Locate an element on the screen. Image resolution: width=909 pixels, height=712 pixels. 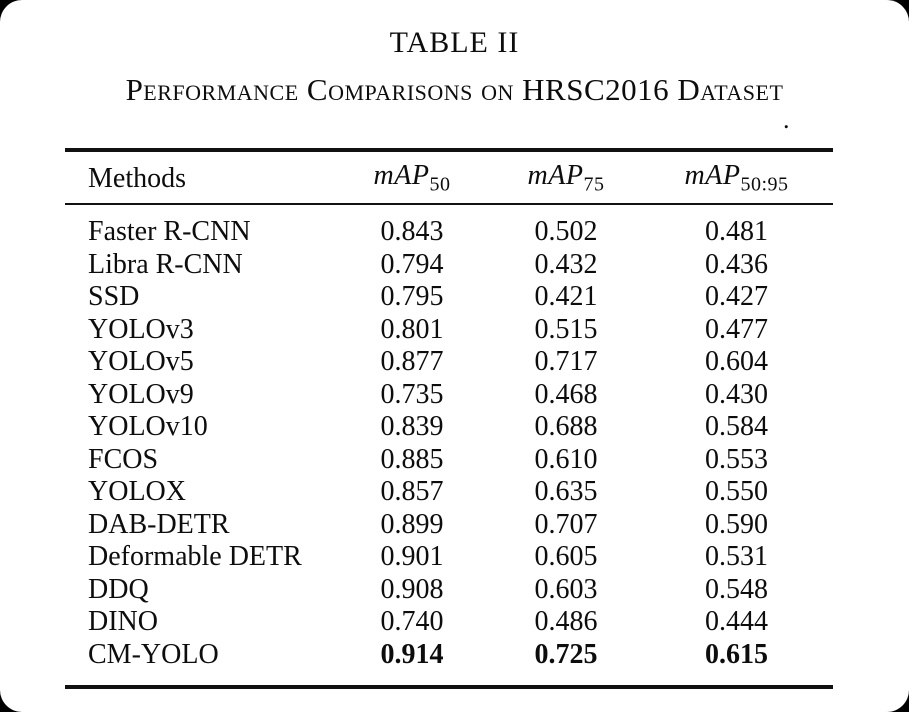
map5095-cell: 0.444 is located at coordinates (736, 622).